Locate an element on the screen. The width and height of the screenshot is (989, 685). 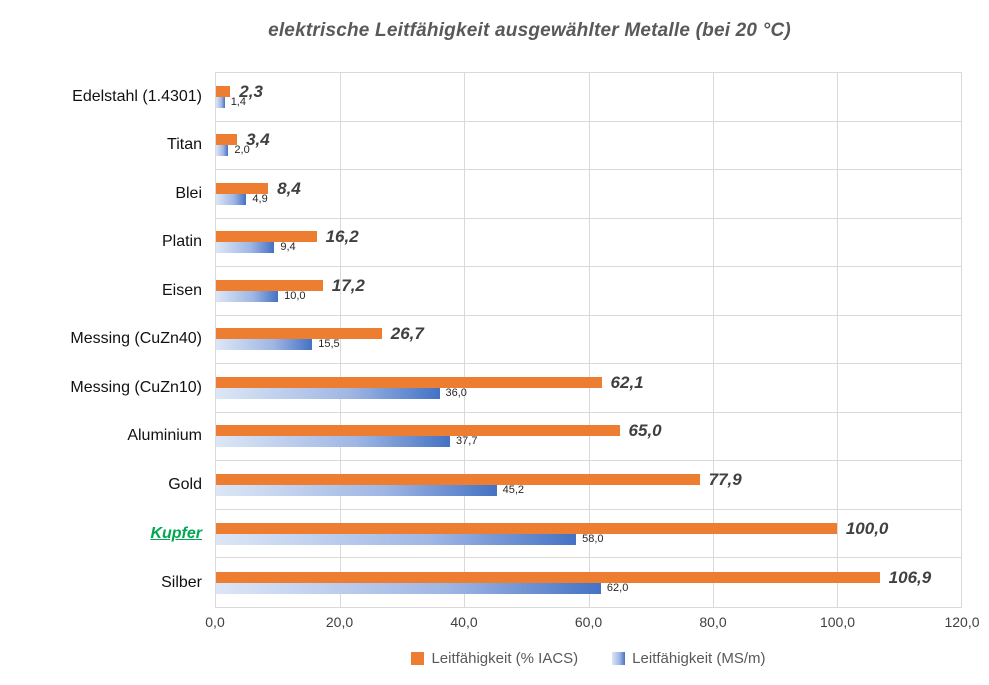
bar-group: 106,9 62,0 is located at coordinates (588, 580).